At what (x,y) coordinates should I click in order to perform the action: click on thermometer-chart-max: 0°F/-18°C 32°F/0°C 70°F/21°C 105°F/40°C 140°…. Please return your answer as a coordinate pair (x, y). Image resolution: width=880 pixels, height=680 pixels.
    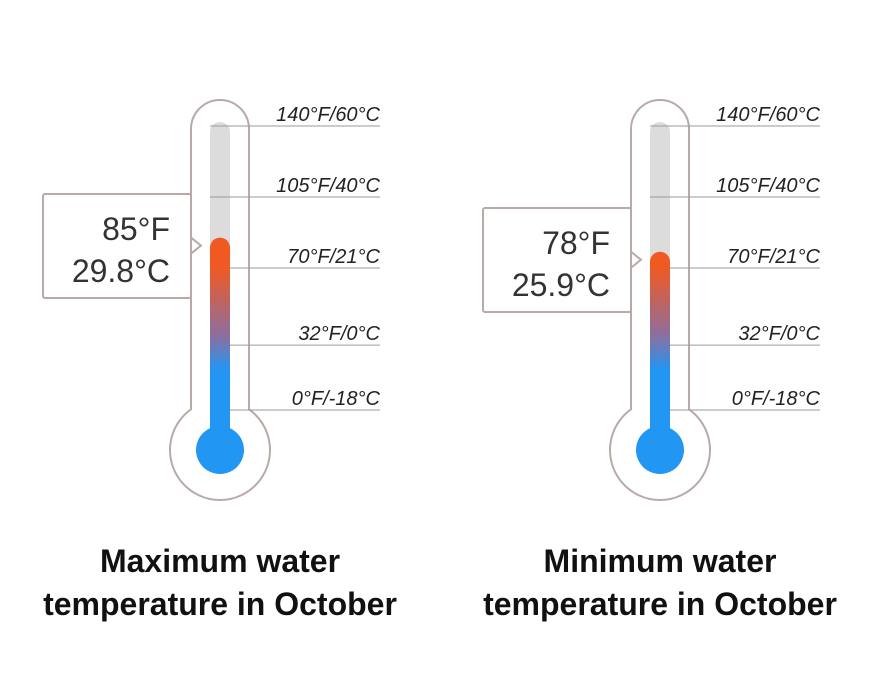
    Looking at the image, I should click on (275, 300).